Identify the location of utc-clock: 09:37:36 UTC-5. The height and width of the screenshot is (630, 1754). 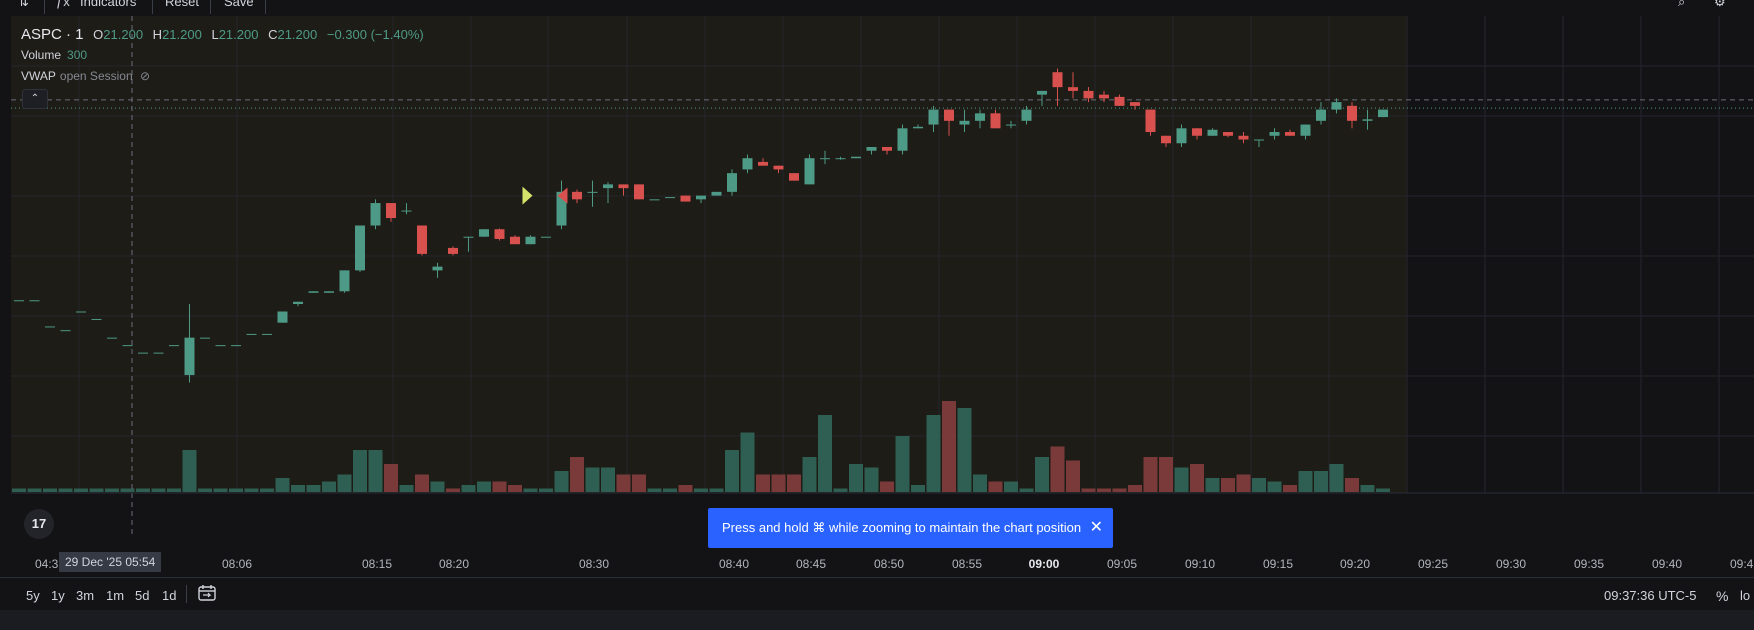
(1650, 595).